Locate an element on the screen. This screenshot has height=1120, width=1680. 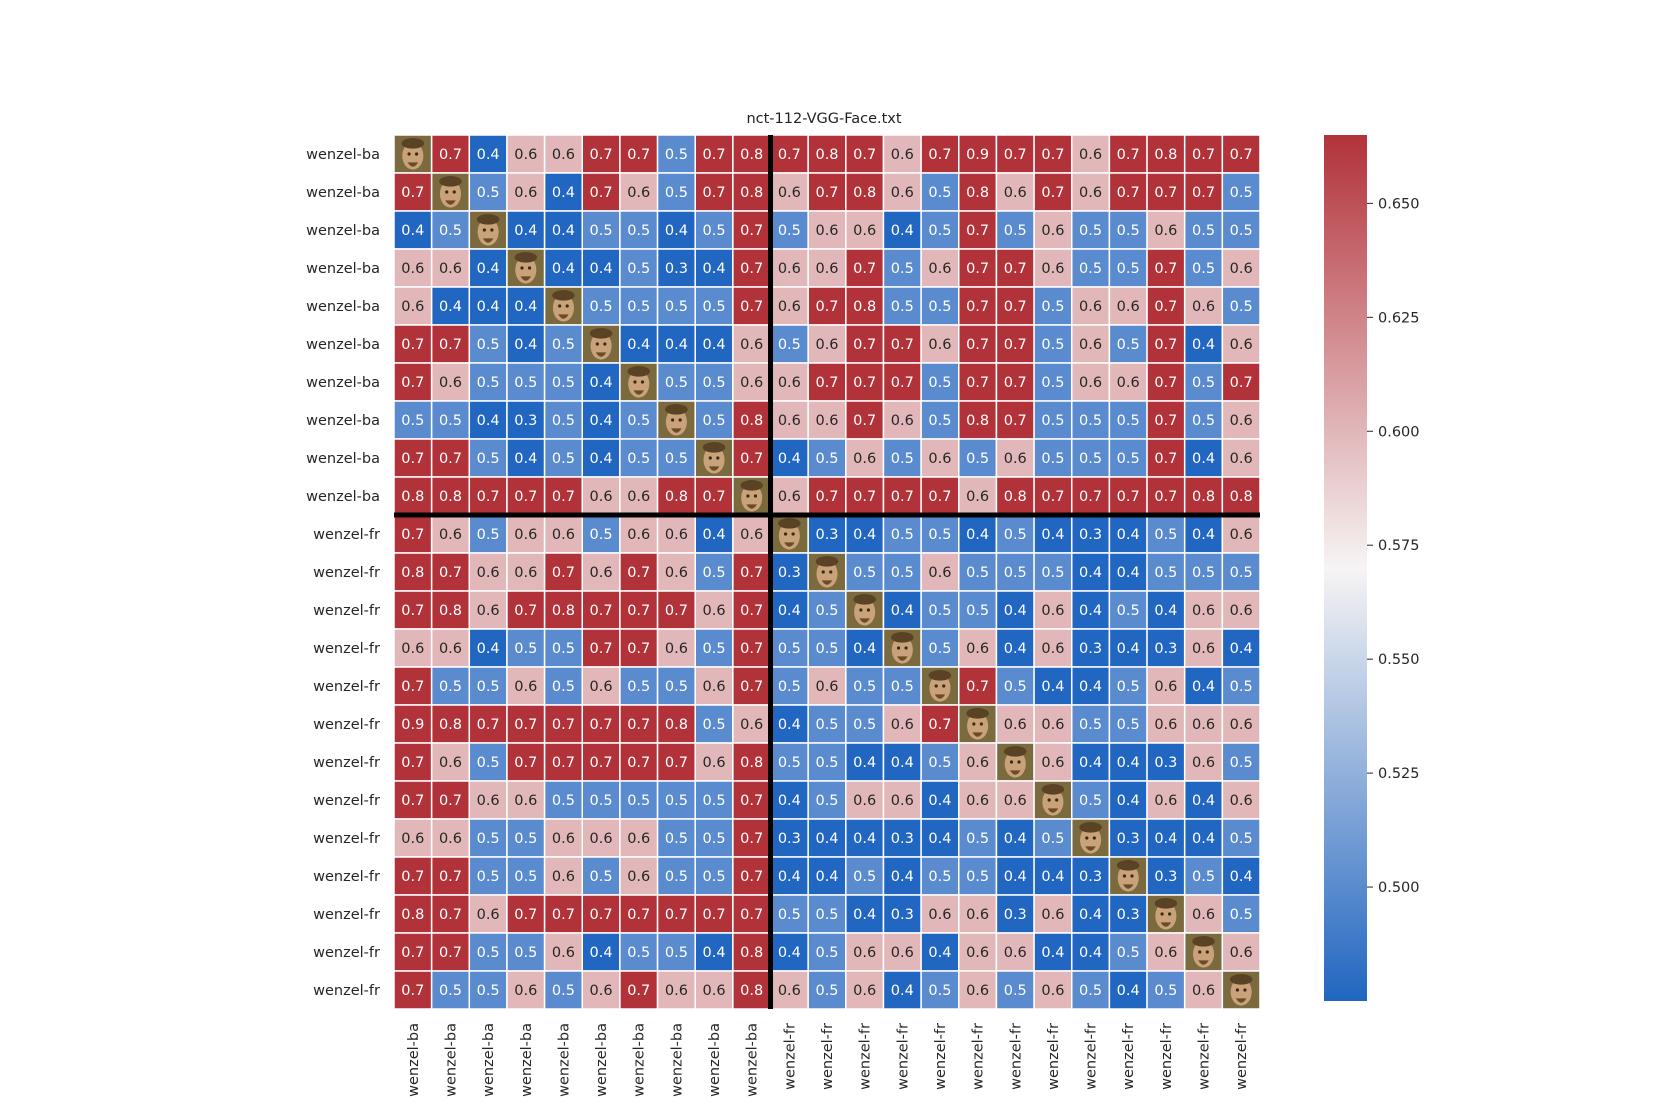
cell-value-label: 0.3 is located at coordinates (789, 573).